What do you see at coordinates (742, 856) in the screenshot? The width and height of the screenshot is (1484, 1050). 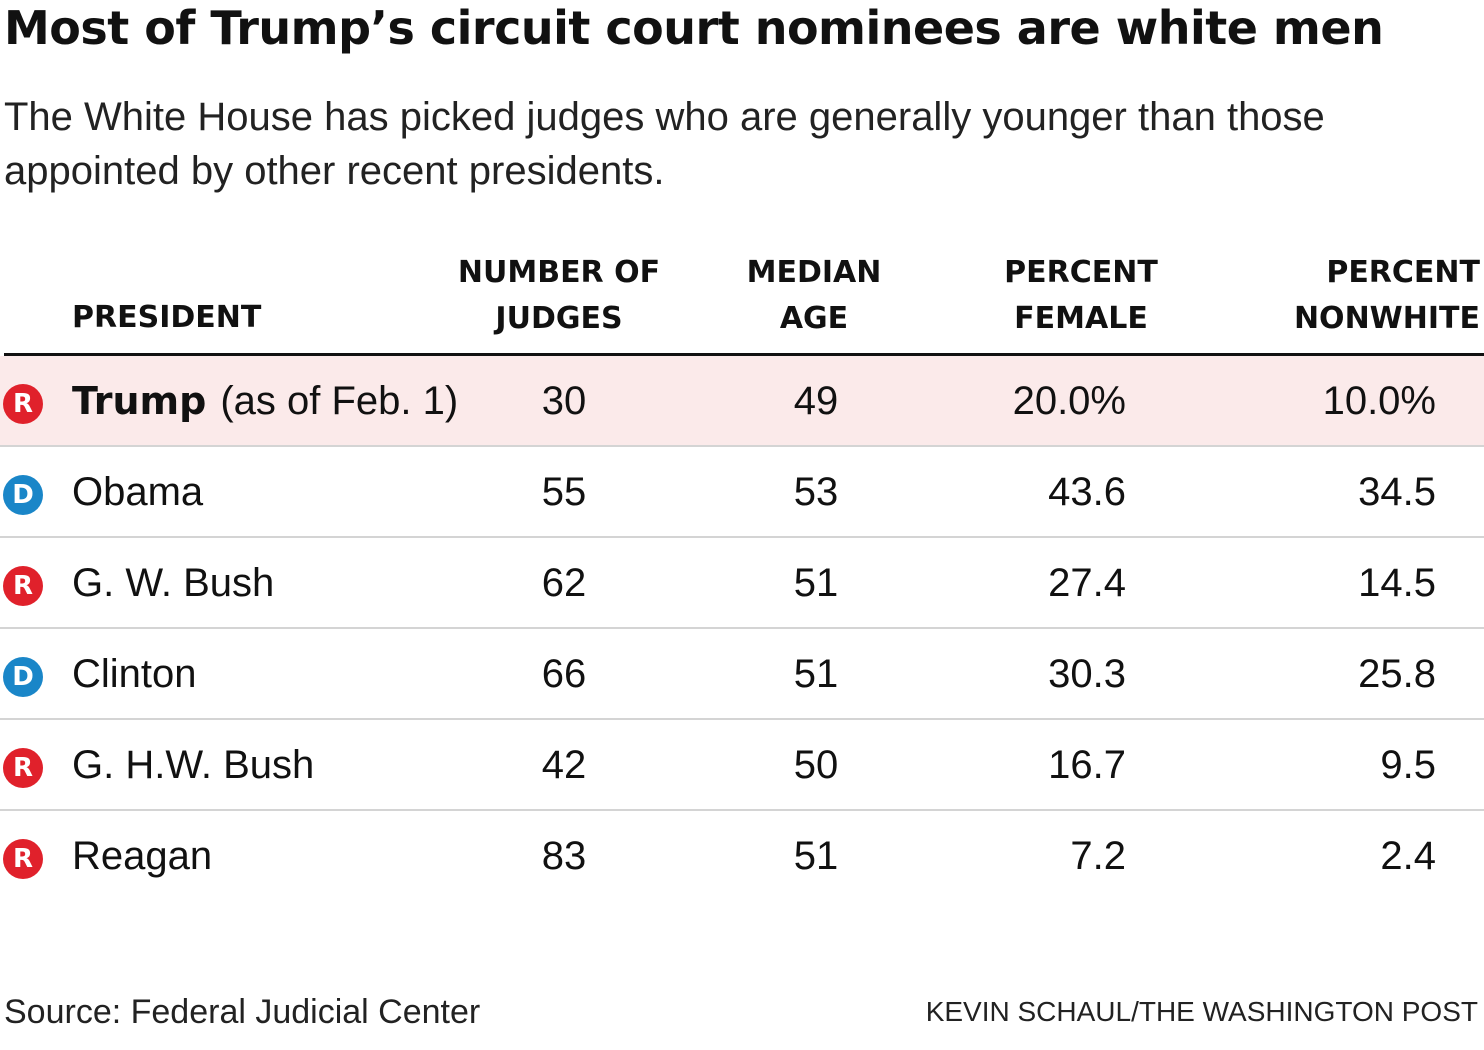 I see `table-row: R Reagan 83 51 7.2 2.4` at bounding box center [742, 856].